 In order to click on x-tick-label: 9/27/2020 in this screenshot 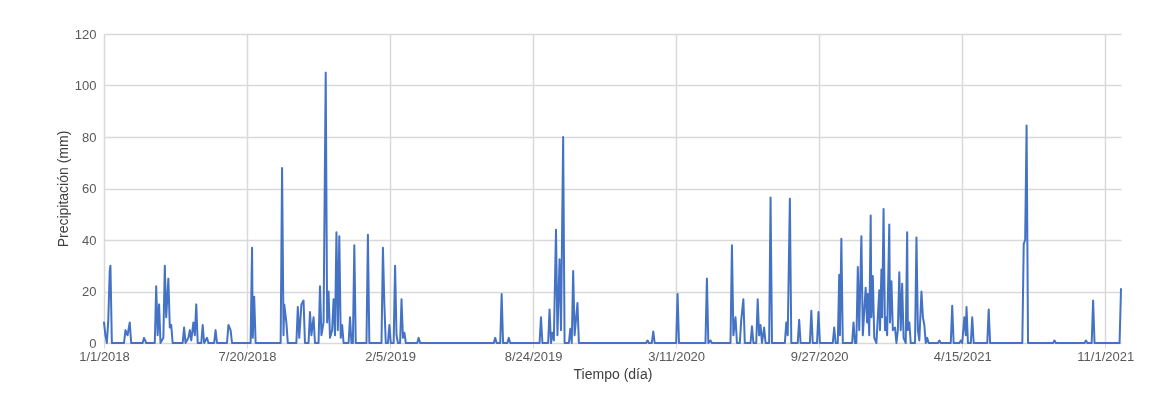, I will do `click(819, 356)`.